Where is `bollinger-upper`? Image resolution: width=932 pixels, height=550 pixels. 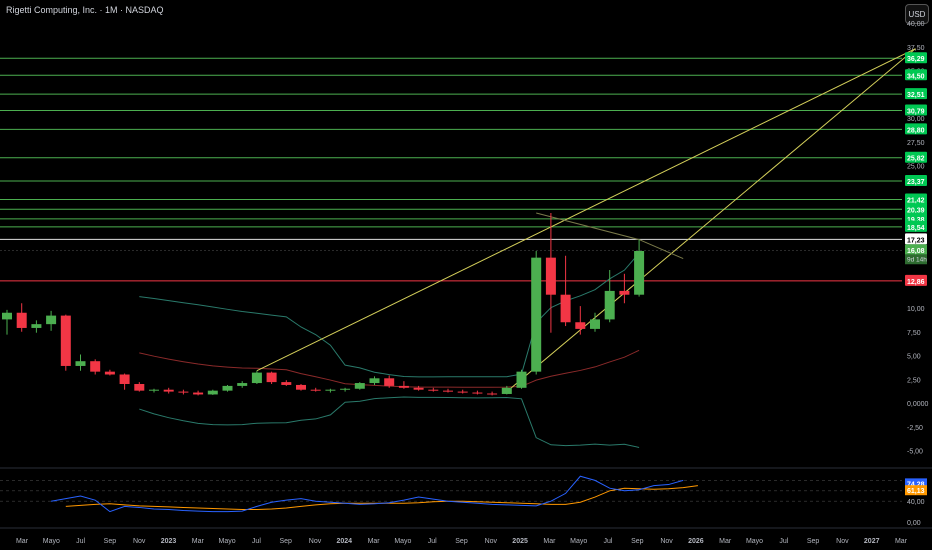
bollinger-upper is located at coordinates (389, 315).